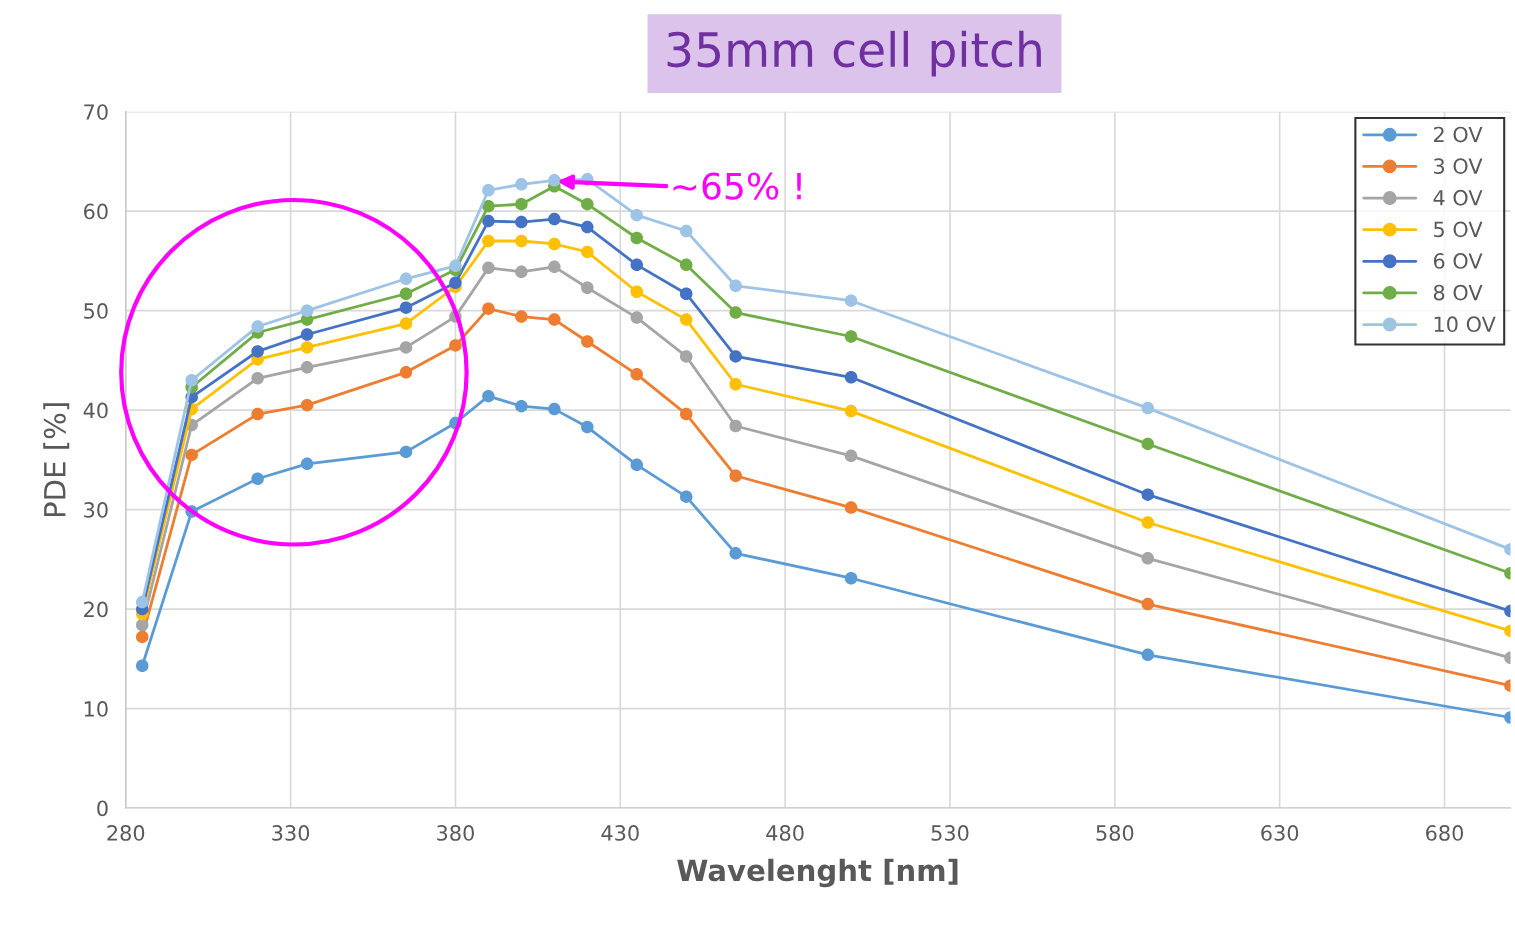 This screenshot has width=1515, height=926. Describe the element at coordinates (1280, 833) in the screenshot. I see `x-tick-label: 630` at that location.